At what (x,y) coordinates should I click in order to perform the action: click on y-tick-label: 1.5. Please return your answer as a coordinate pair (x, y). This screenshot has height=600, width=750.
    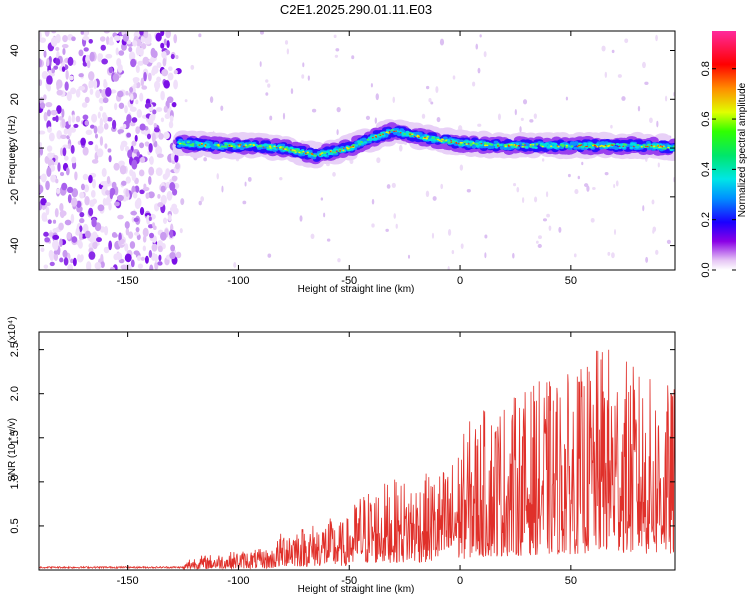
    Looking at the image, I should click on (15, 437).